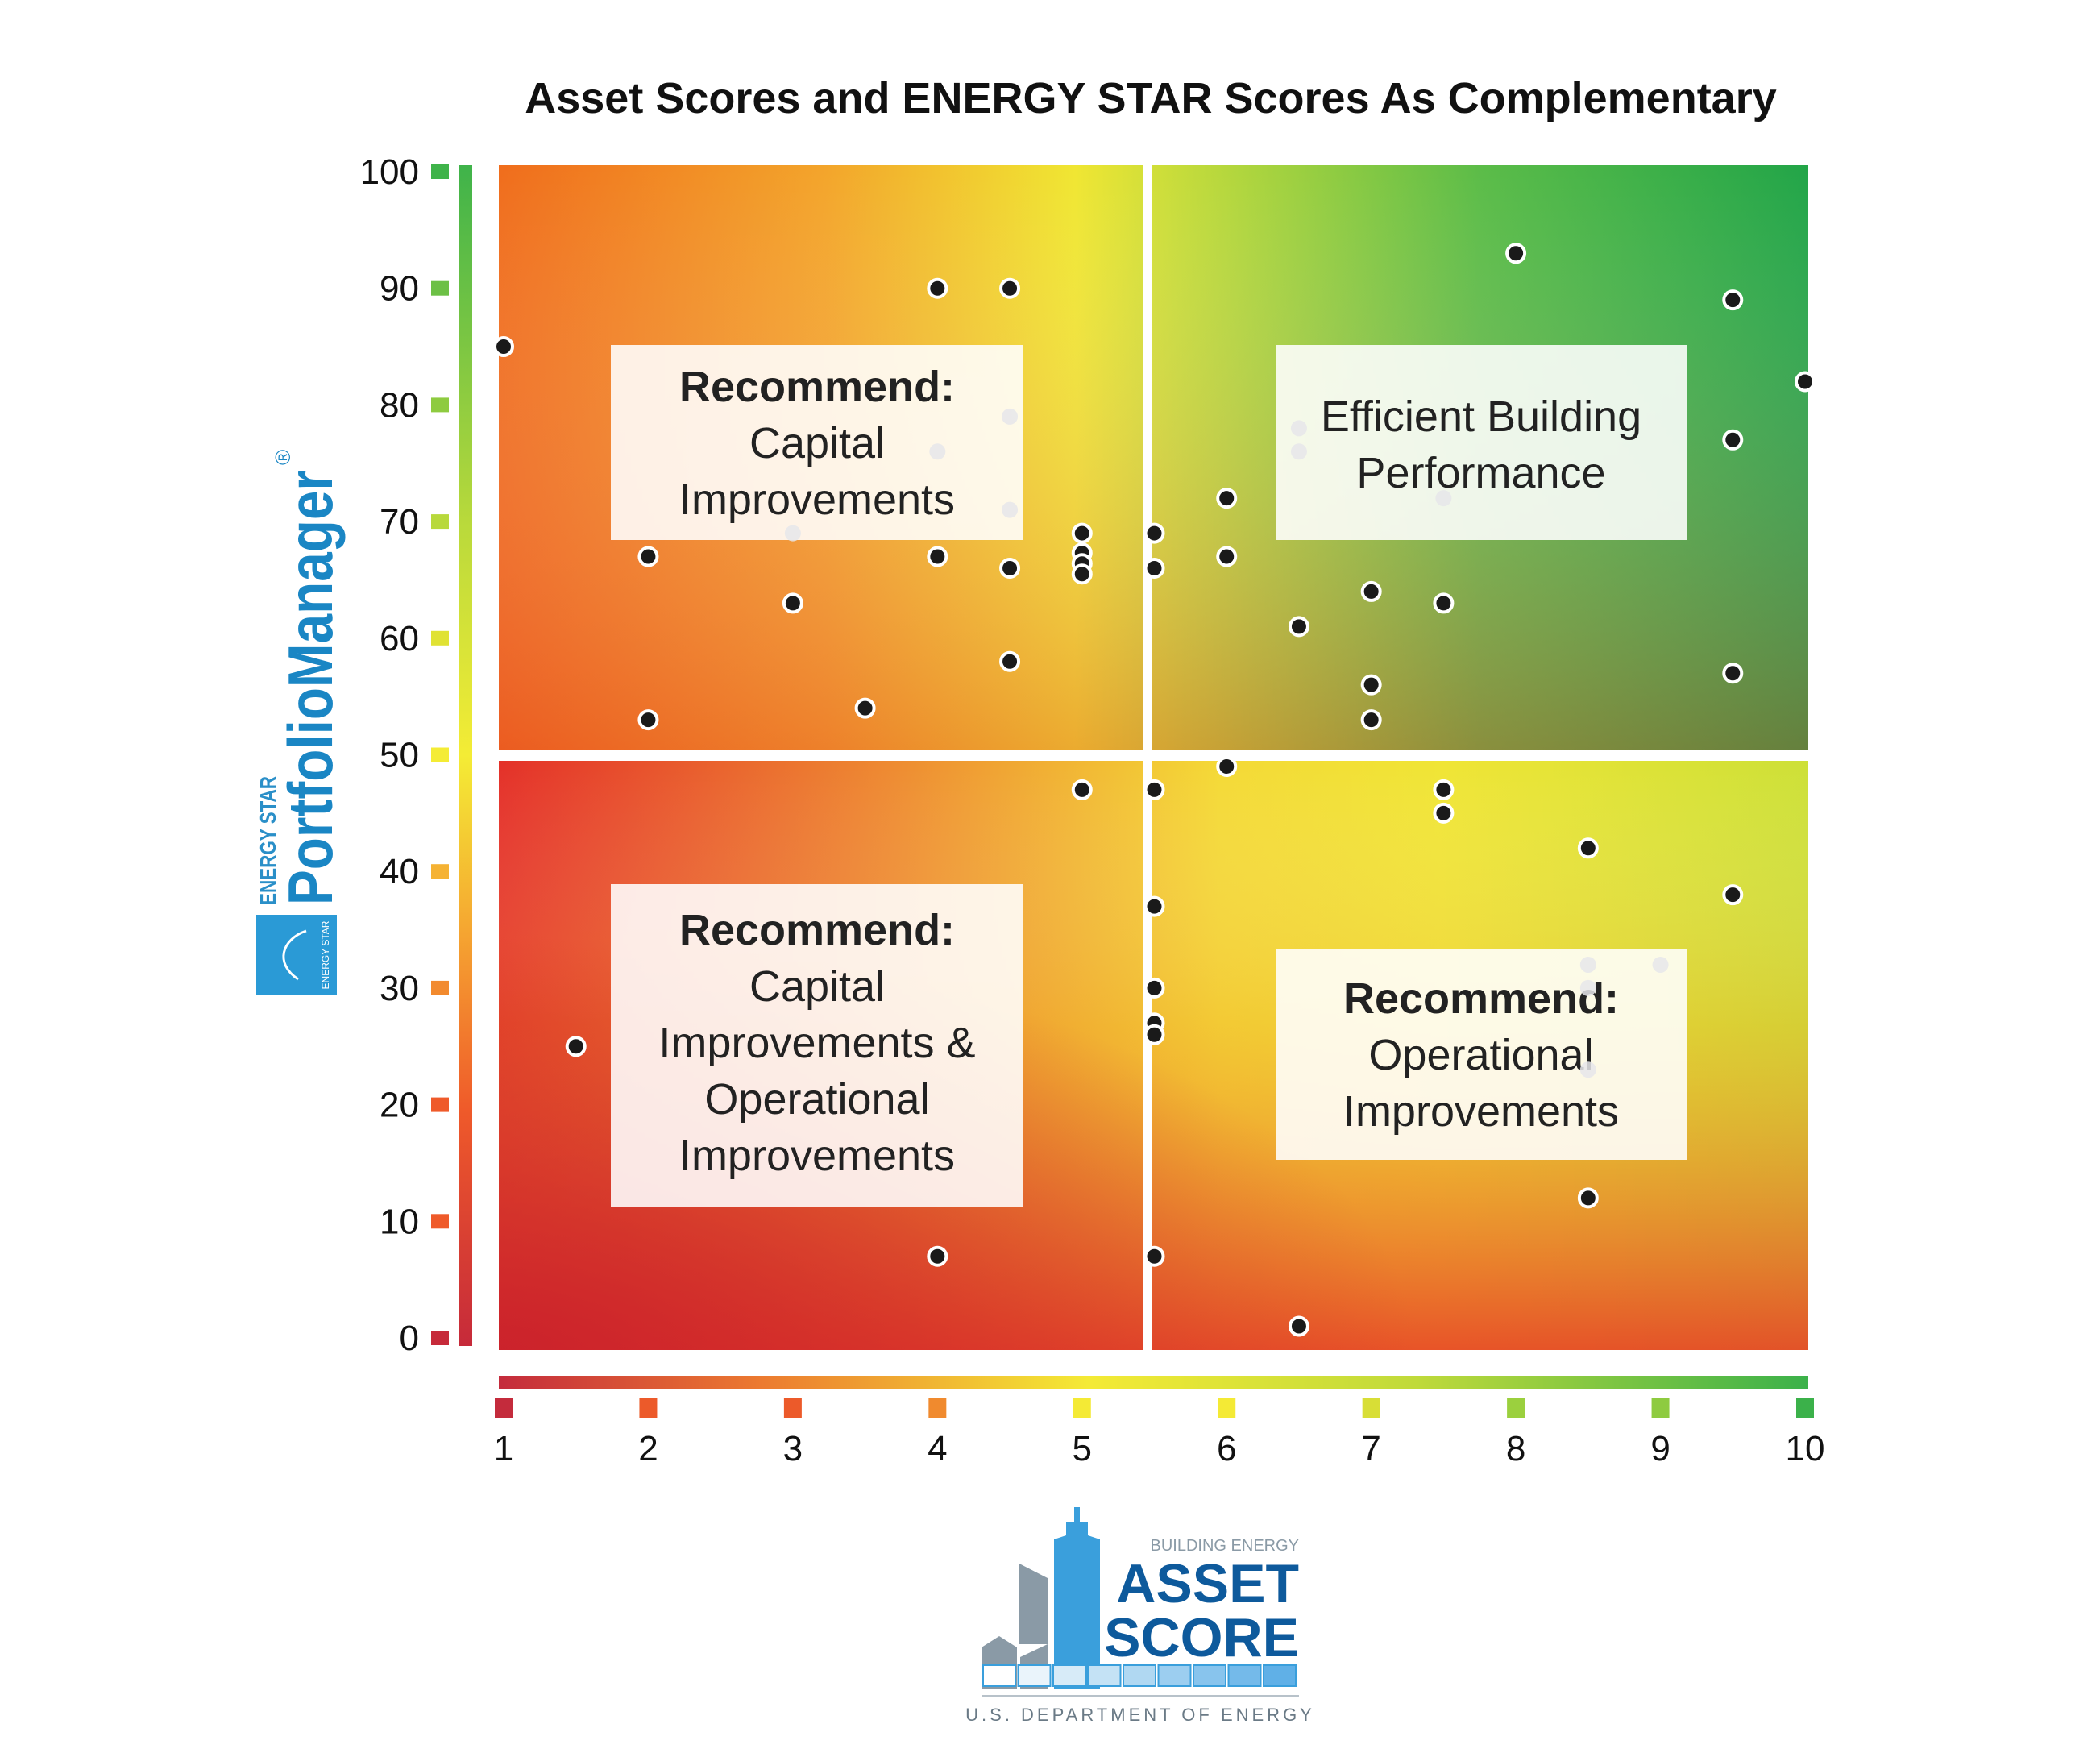 This screenshot has width=2100, height=1753. What do you see at coordinates (1481, 417) in the screenshot?
I see `quadrant-label-line: Efficient Building` at bounding box center [1481, 417].